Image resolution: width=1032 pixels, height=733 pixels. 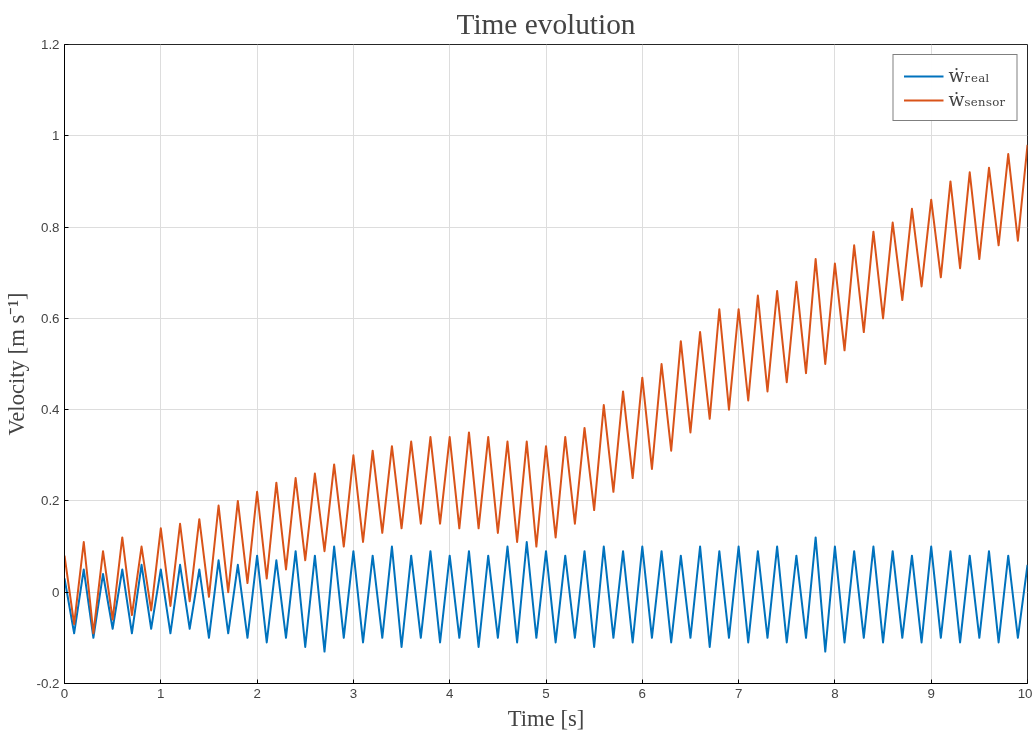 I want to click on y-axis-title: Velocity [m s⁻¹], so click(x=16, y=364).